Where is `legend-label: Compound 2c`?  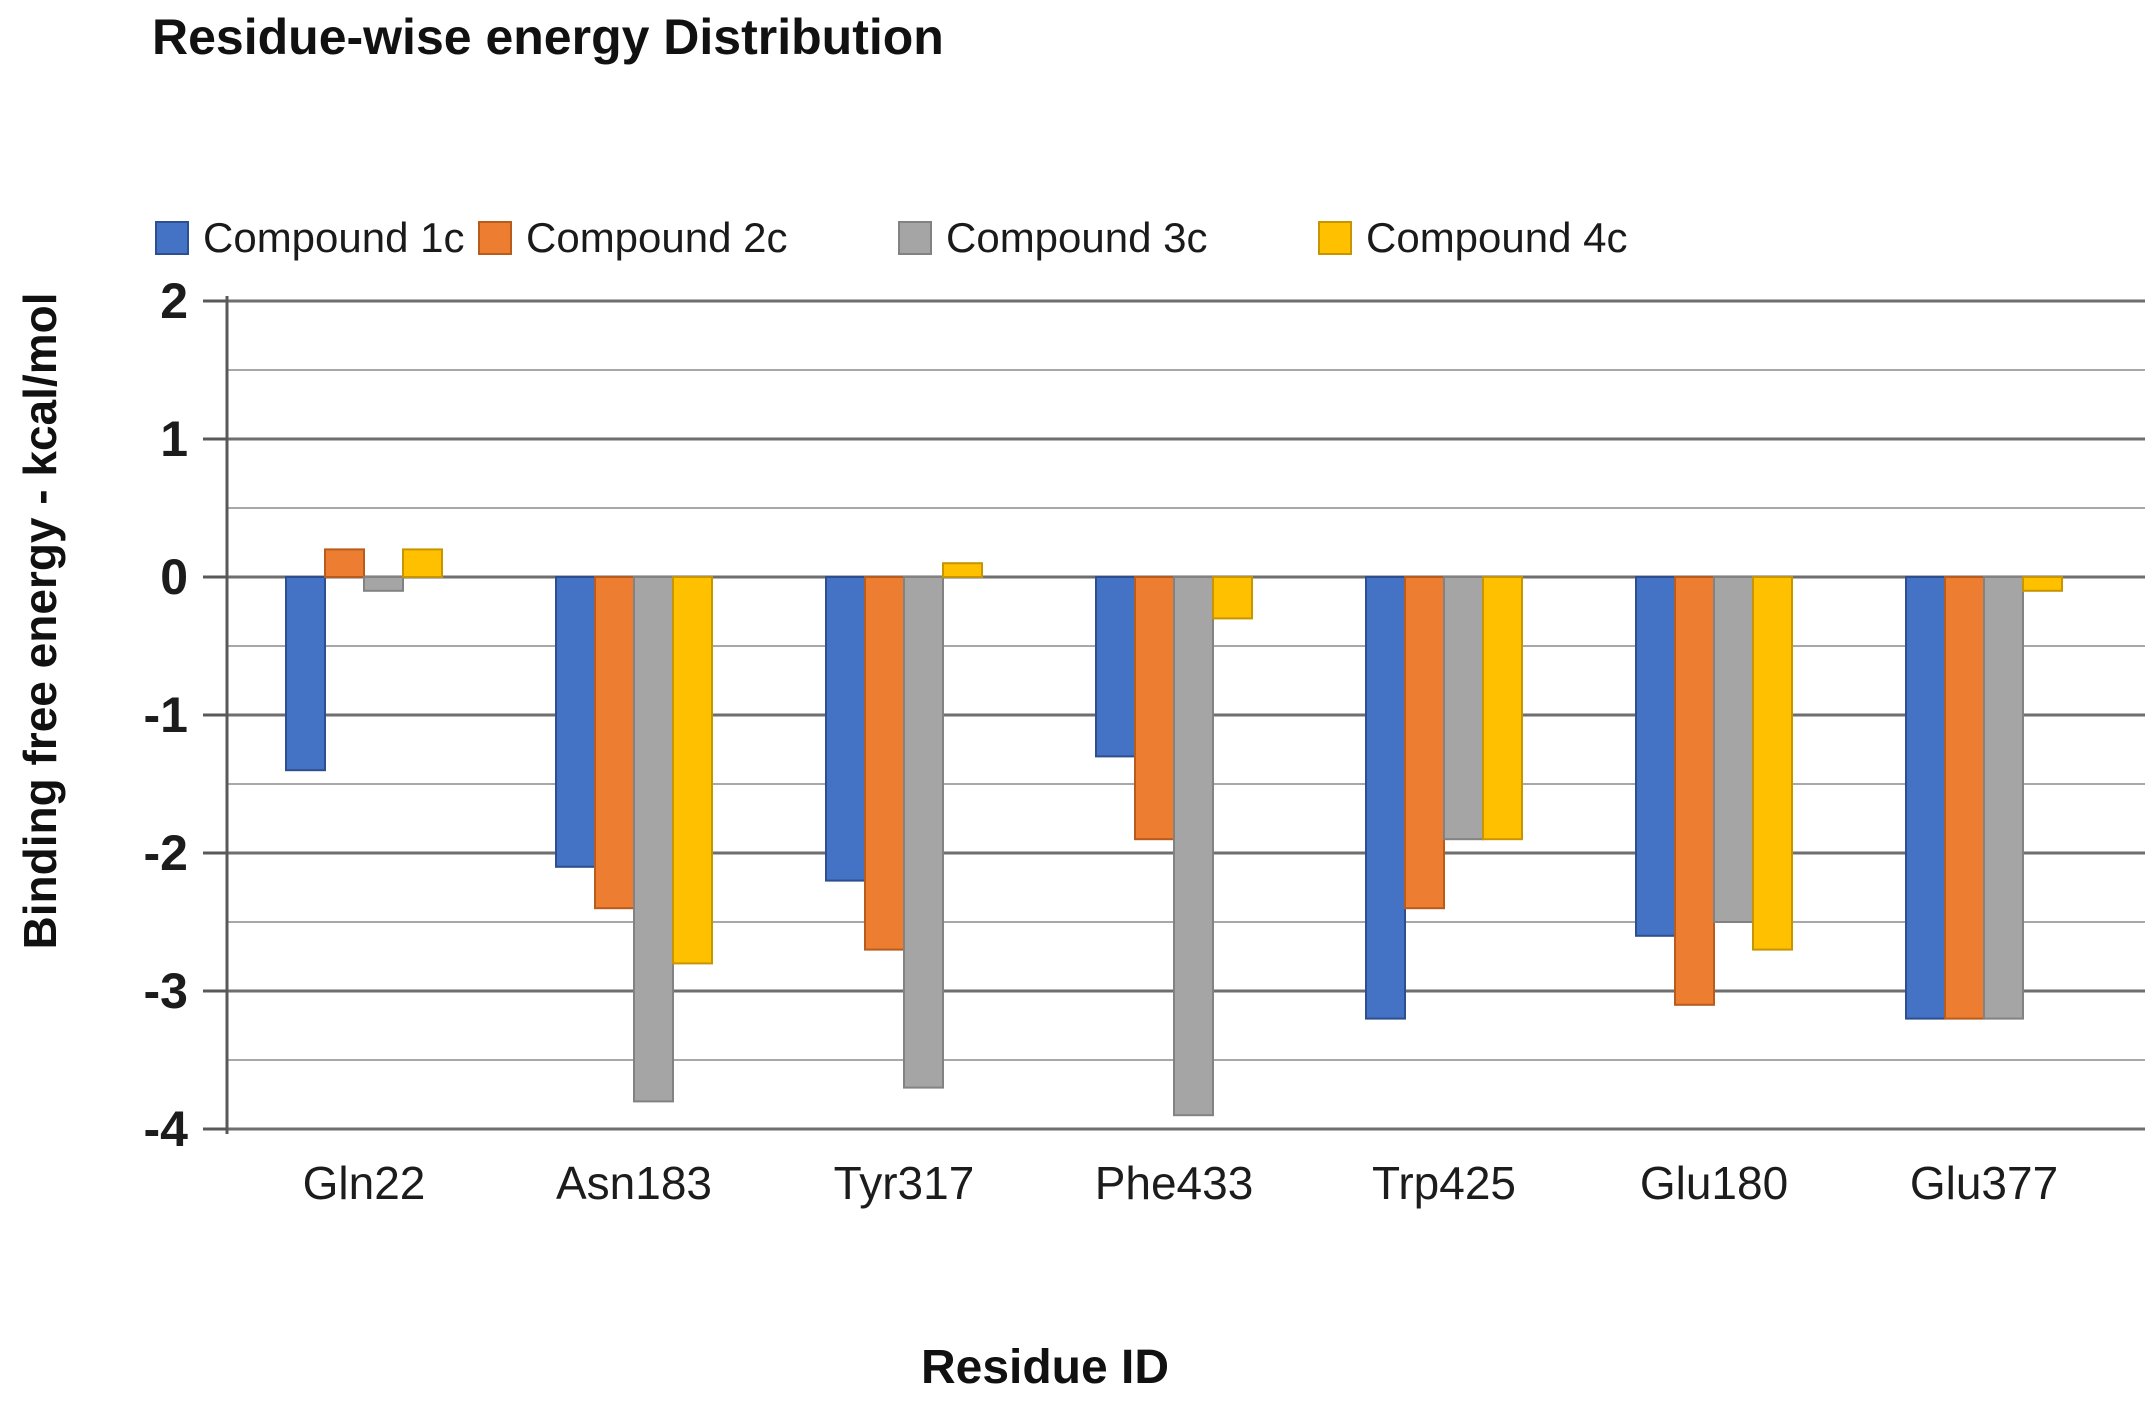 legend-label: Compound 2c is located at coordinates (657, 237).